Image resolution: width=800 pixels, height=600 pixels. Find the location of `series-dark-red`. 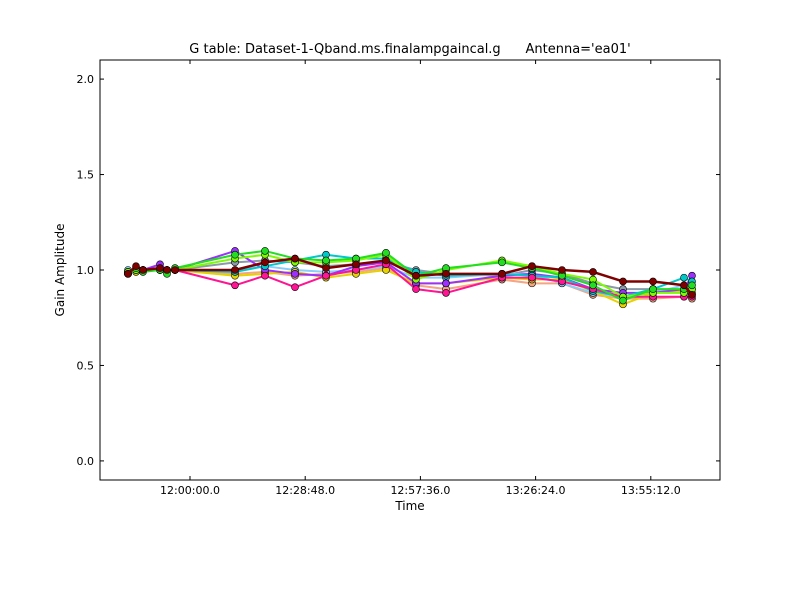

series-dark-red is located at coordinates (410, 276).